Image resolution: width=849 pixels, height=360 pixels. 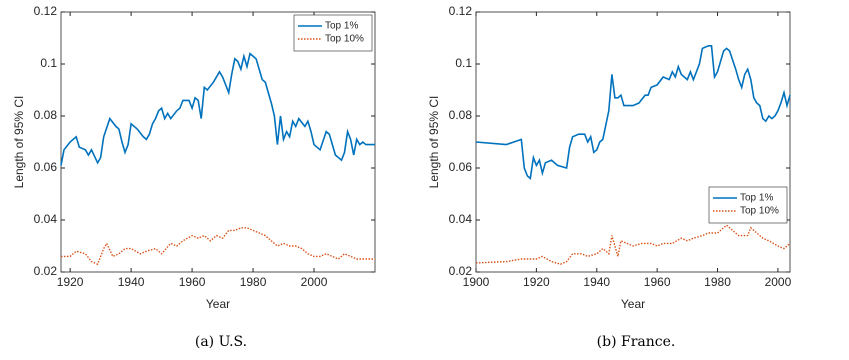 I want to click on caption: (b) France., so click(x=636, y=342).